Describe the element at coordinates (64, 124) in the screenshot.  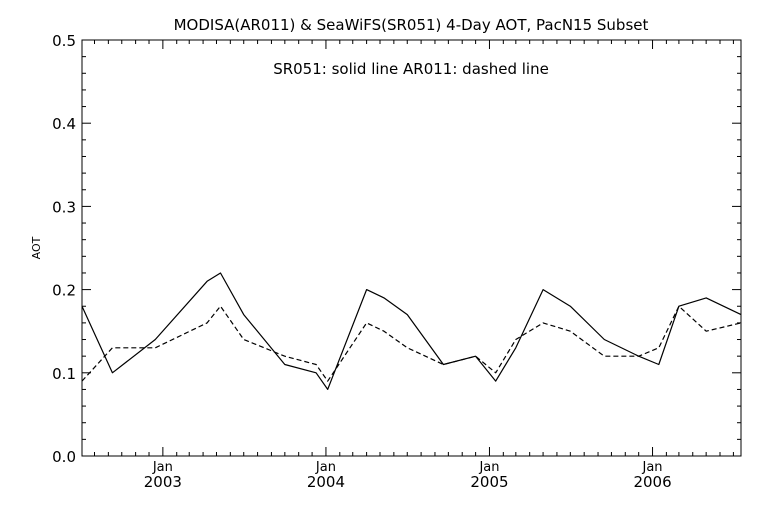
I see `y-tick-label: 0.4` at that location.